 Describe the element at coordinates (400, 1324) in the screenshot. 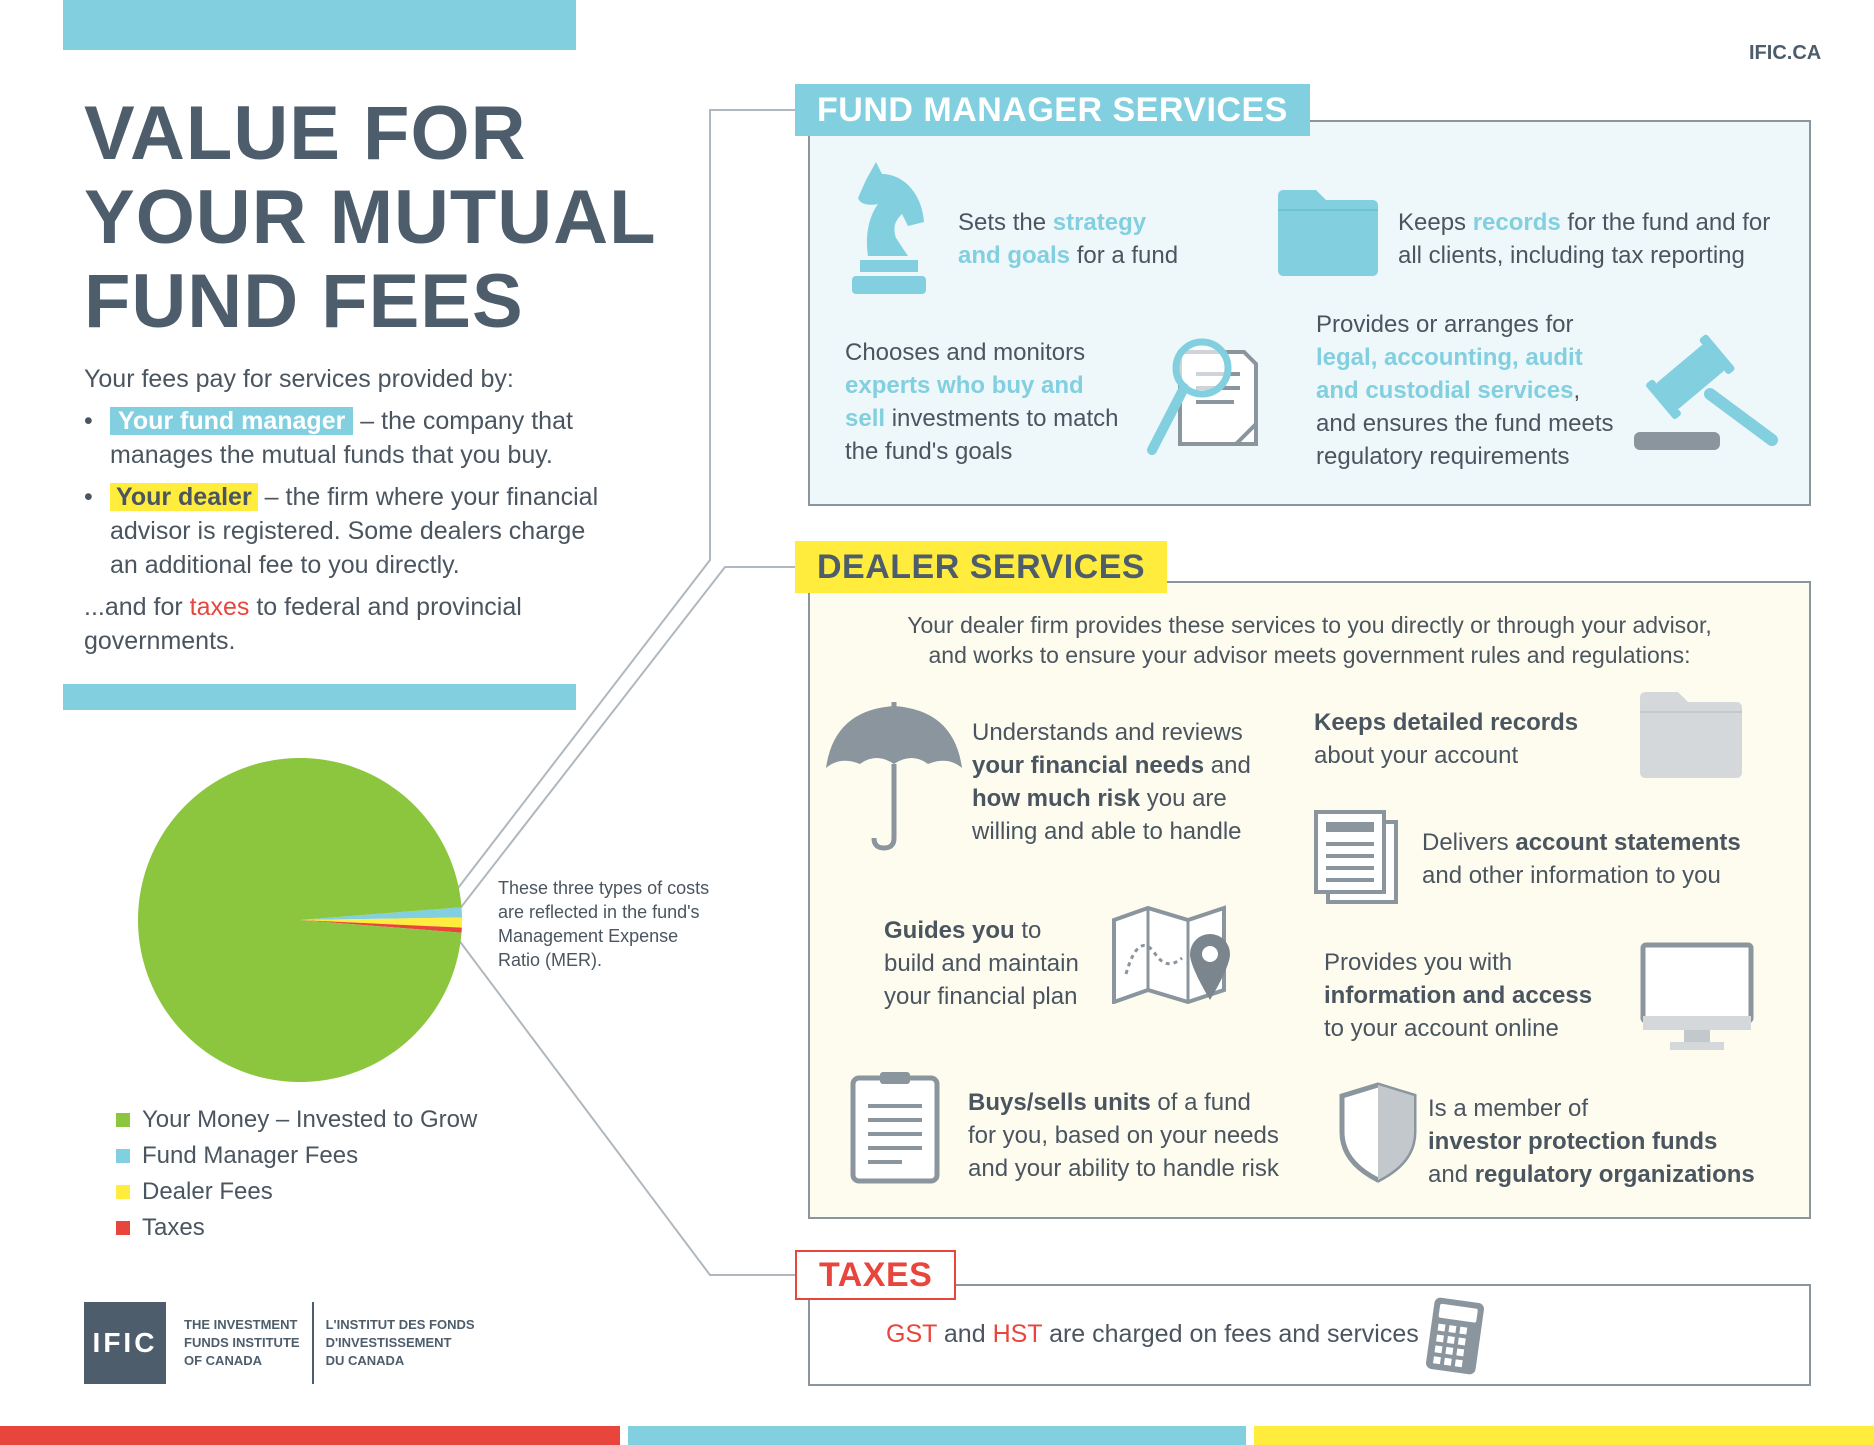

I see `logo-fr-1: L'INSTITUT DES FONDS` at that location.